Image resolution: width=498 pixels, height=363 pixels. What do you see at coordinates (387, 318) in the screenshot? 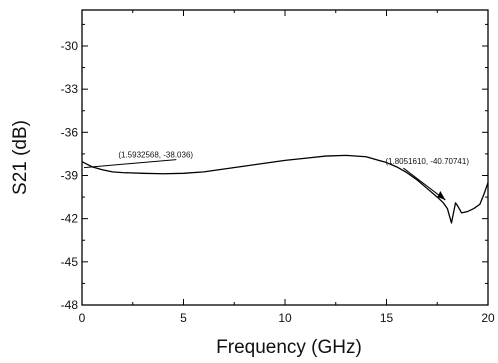
I see `x-tick-label: 15` at bounding box center [387, 318].